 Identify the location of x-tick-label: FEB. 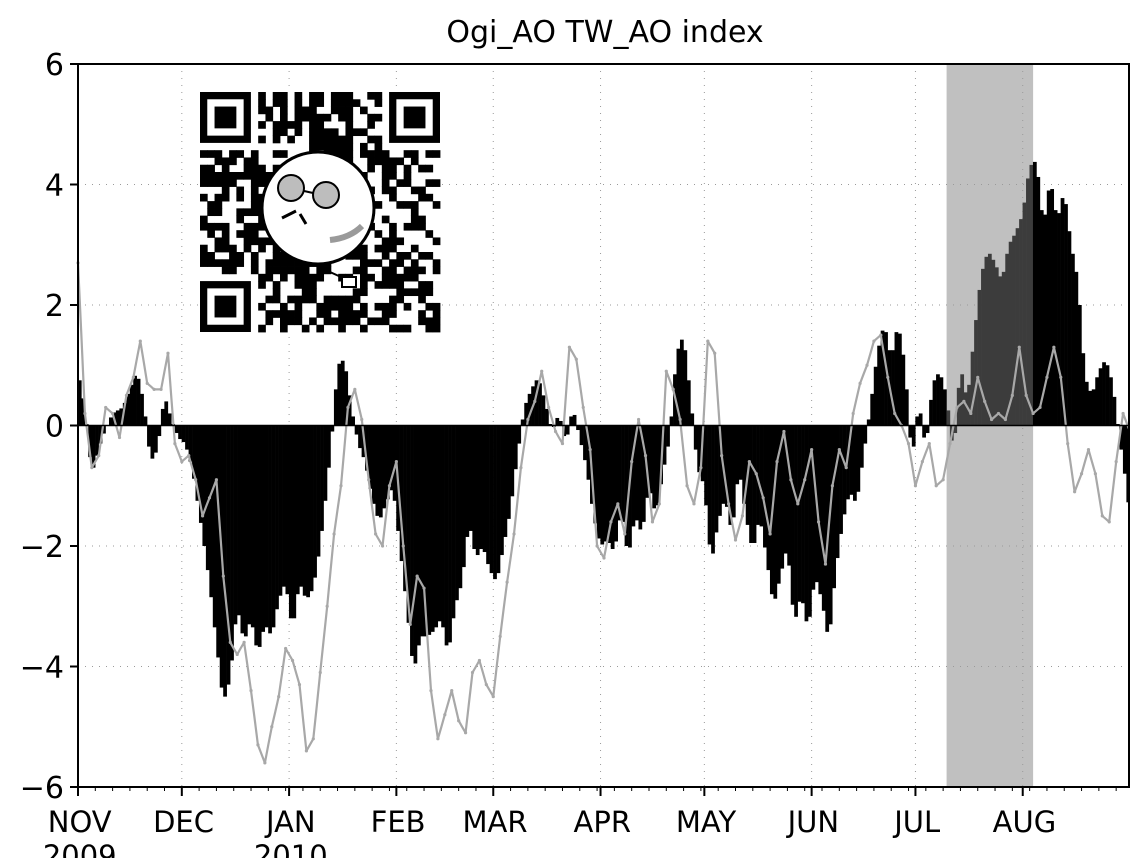
(398, 822).